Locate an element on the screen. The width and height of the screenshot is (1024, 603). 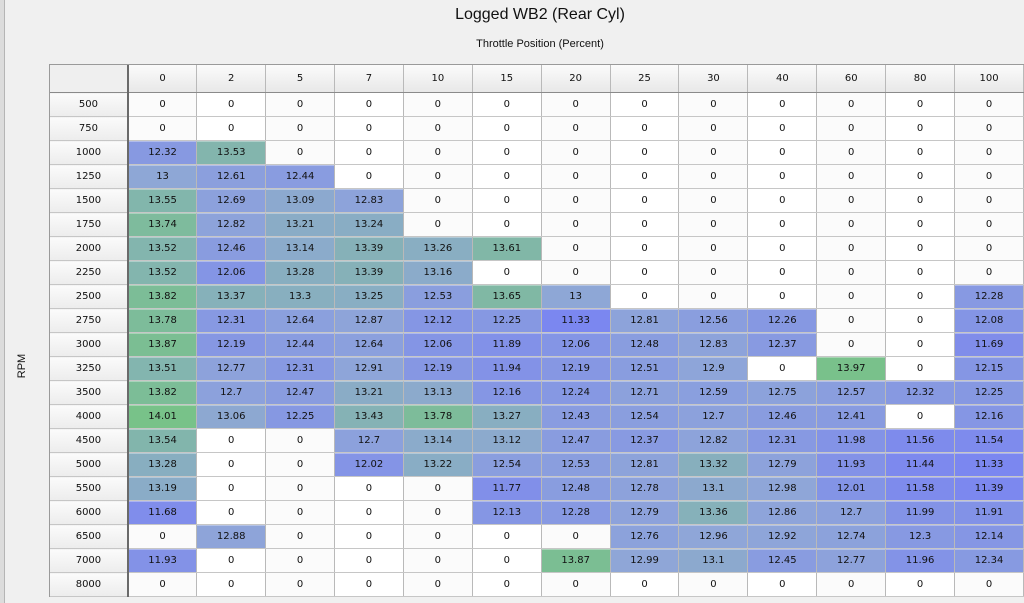
table-cell: 13.21 is located at coordinates (300, 224).